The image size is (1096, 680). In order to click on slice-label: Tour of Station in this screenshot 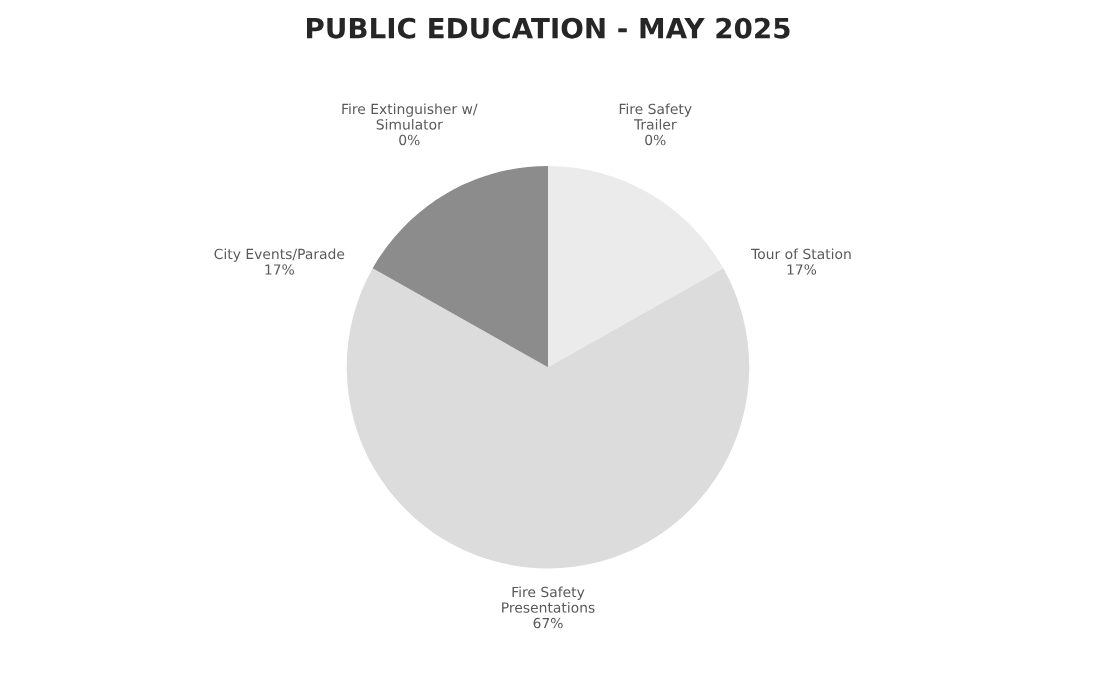, I will do `click(801, 254)`.